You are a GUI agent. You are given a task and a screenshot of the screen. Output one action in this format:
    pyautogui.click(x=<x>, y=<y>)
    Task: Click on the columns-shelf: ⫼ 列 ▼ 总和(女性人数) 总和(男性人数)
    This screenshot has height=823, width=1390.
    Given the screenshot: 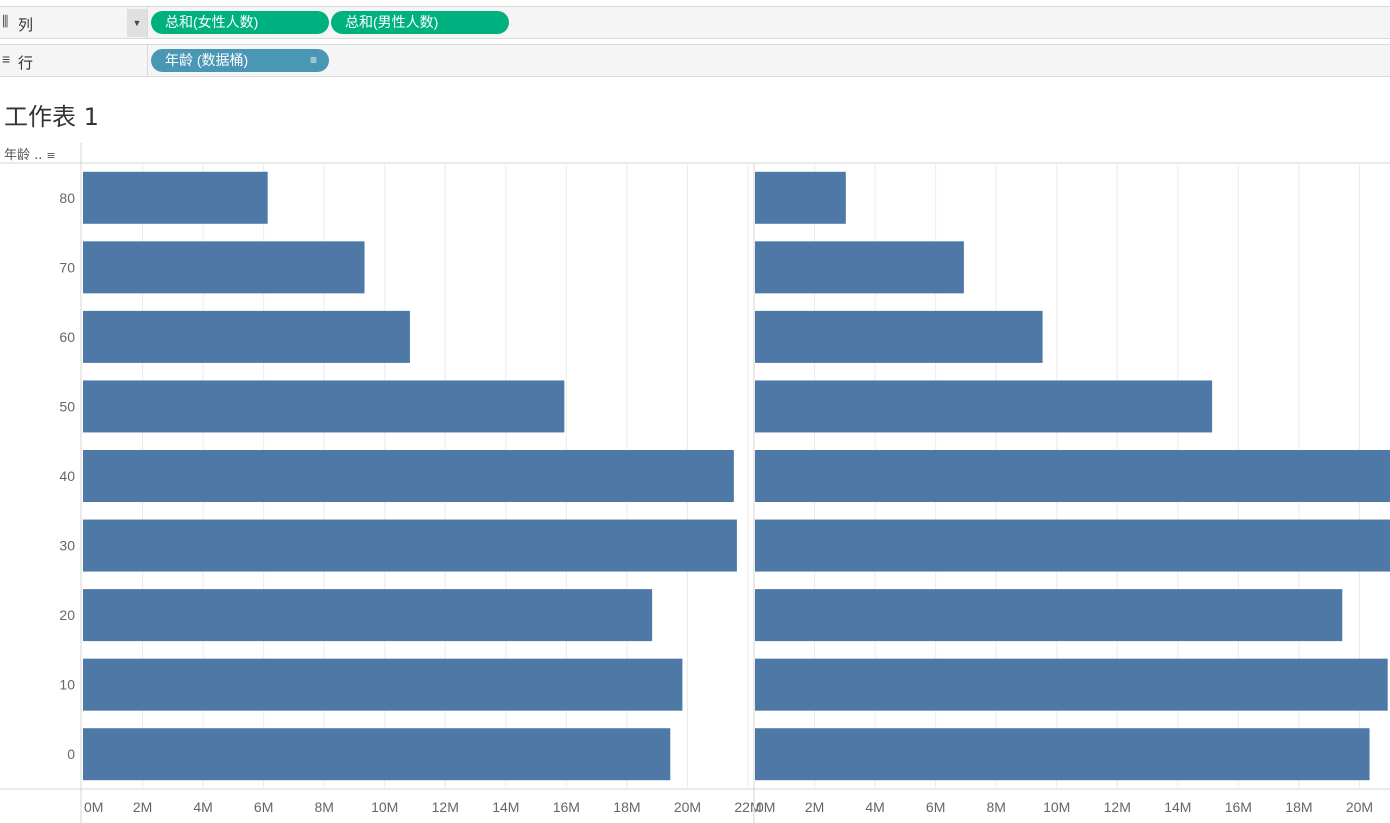 What is the action you would take?
    pyautogui.click(x=695, y=22)
    